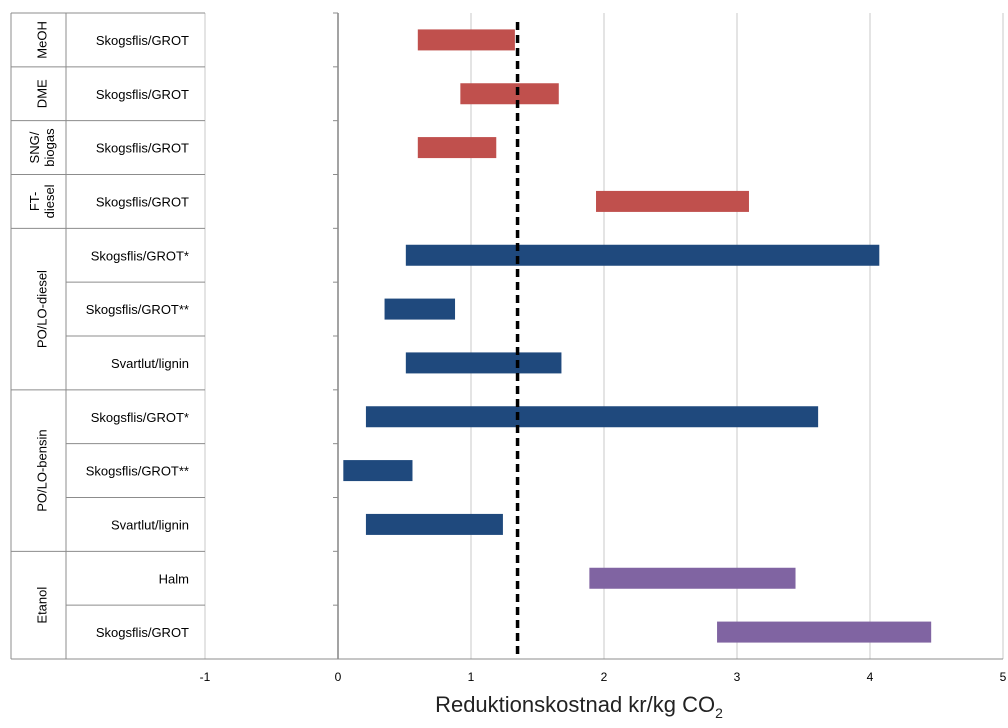  I want to click on x-axis-title: Reduktionskostnad kr/kg CO2, so click(579, 706).